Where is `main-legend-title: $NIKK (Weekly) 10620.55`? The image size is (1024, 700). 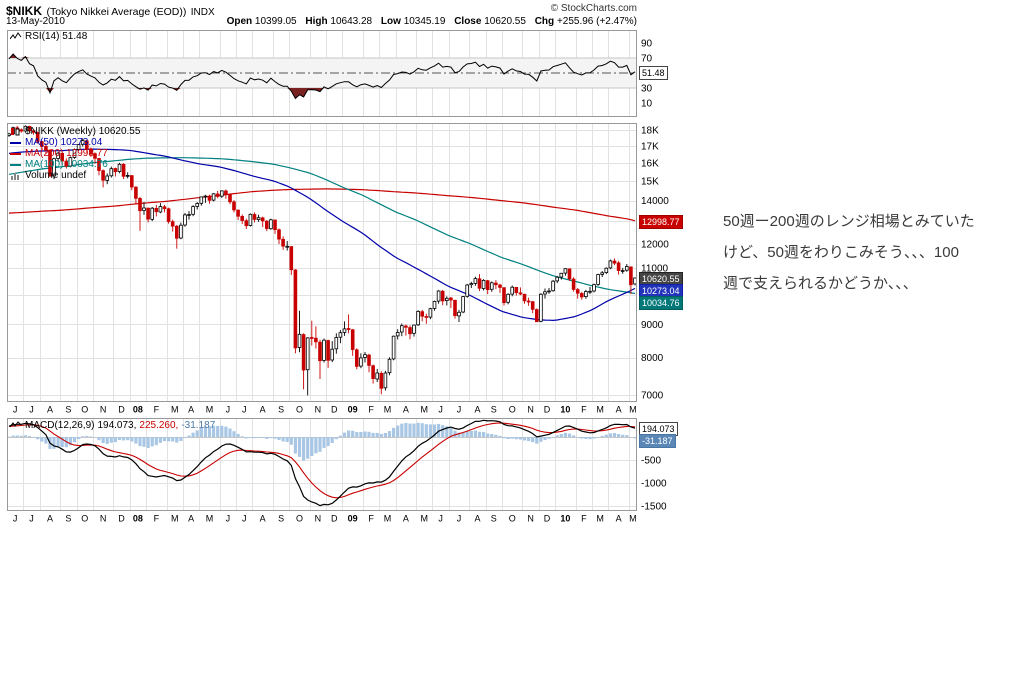 main-legend-title: $NIKK (Weekly) 10620.55 is located at coordinates (83, 131).